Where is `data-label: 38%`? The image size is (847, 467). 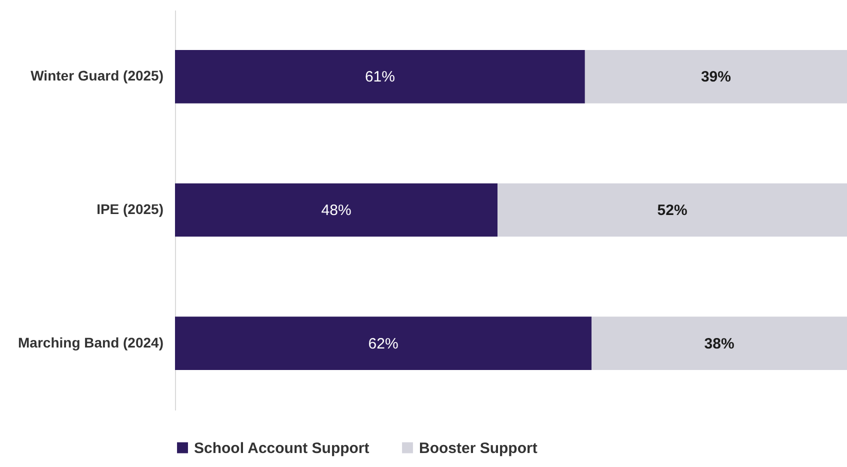
data-label: 38% is located at coordinates (719, 343).